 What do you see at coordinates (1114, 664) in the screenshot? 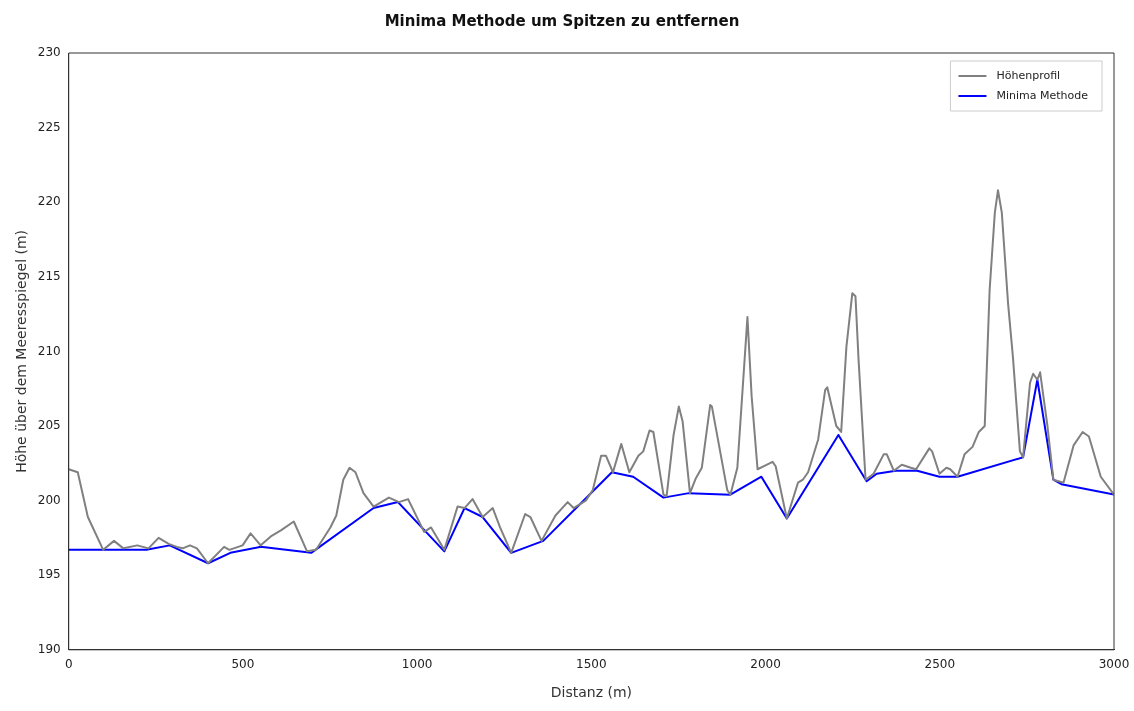
I see `x-tick-label: 3000` at bounding box center [1114, 664].